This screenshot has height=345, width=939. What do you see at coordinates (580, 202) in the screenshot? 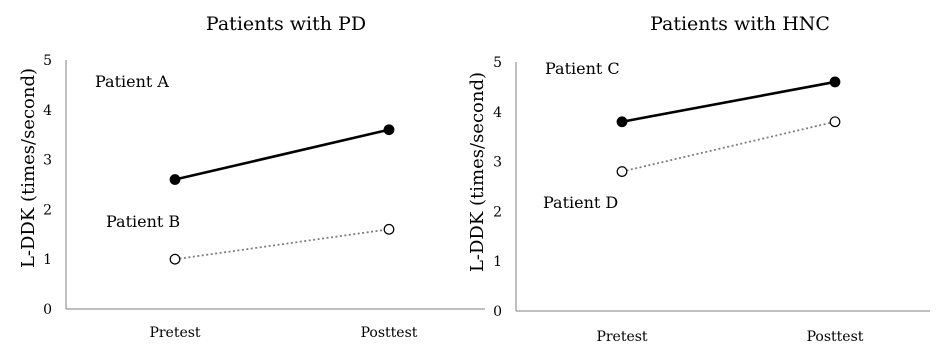
I see `series-label-patient-d: Patient D` at bounding box center [580, 202].